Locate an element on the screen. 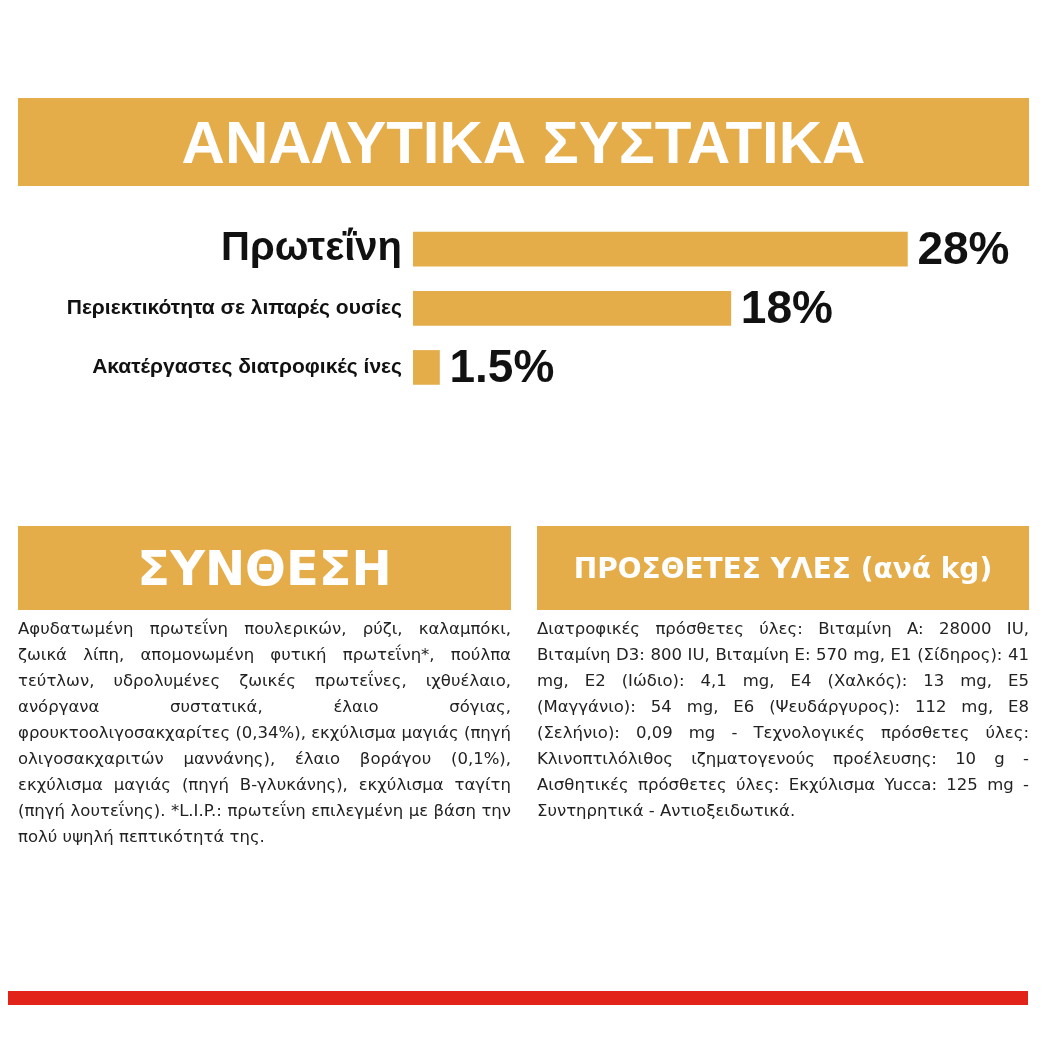  y-tick-label: Πρωτεΐνη is located at coordinates (311, 246).